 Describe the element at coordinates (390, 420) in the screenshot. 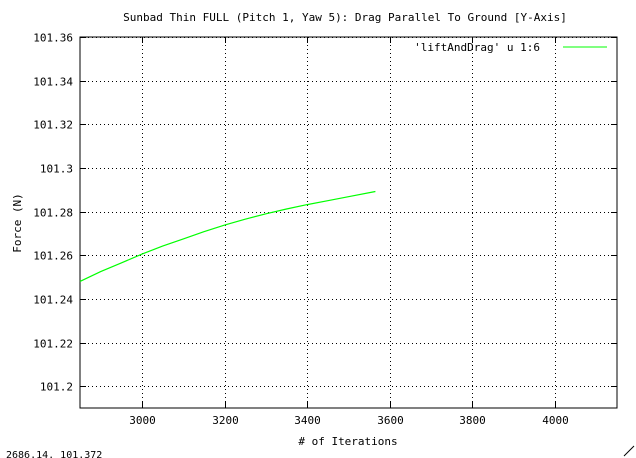

I see `x-tick-label: 3600` at that location.